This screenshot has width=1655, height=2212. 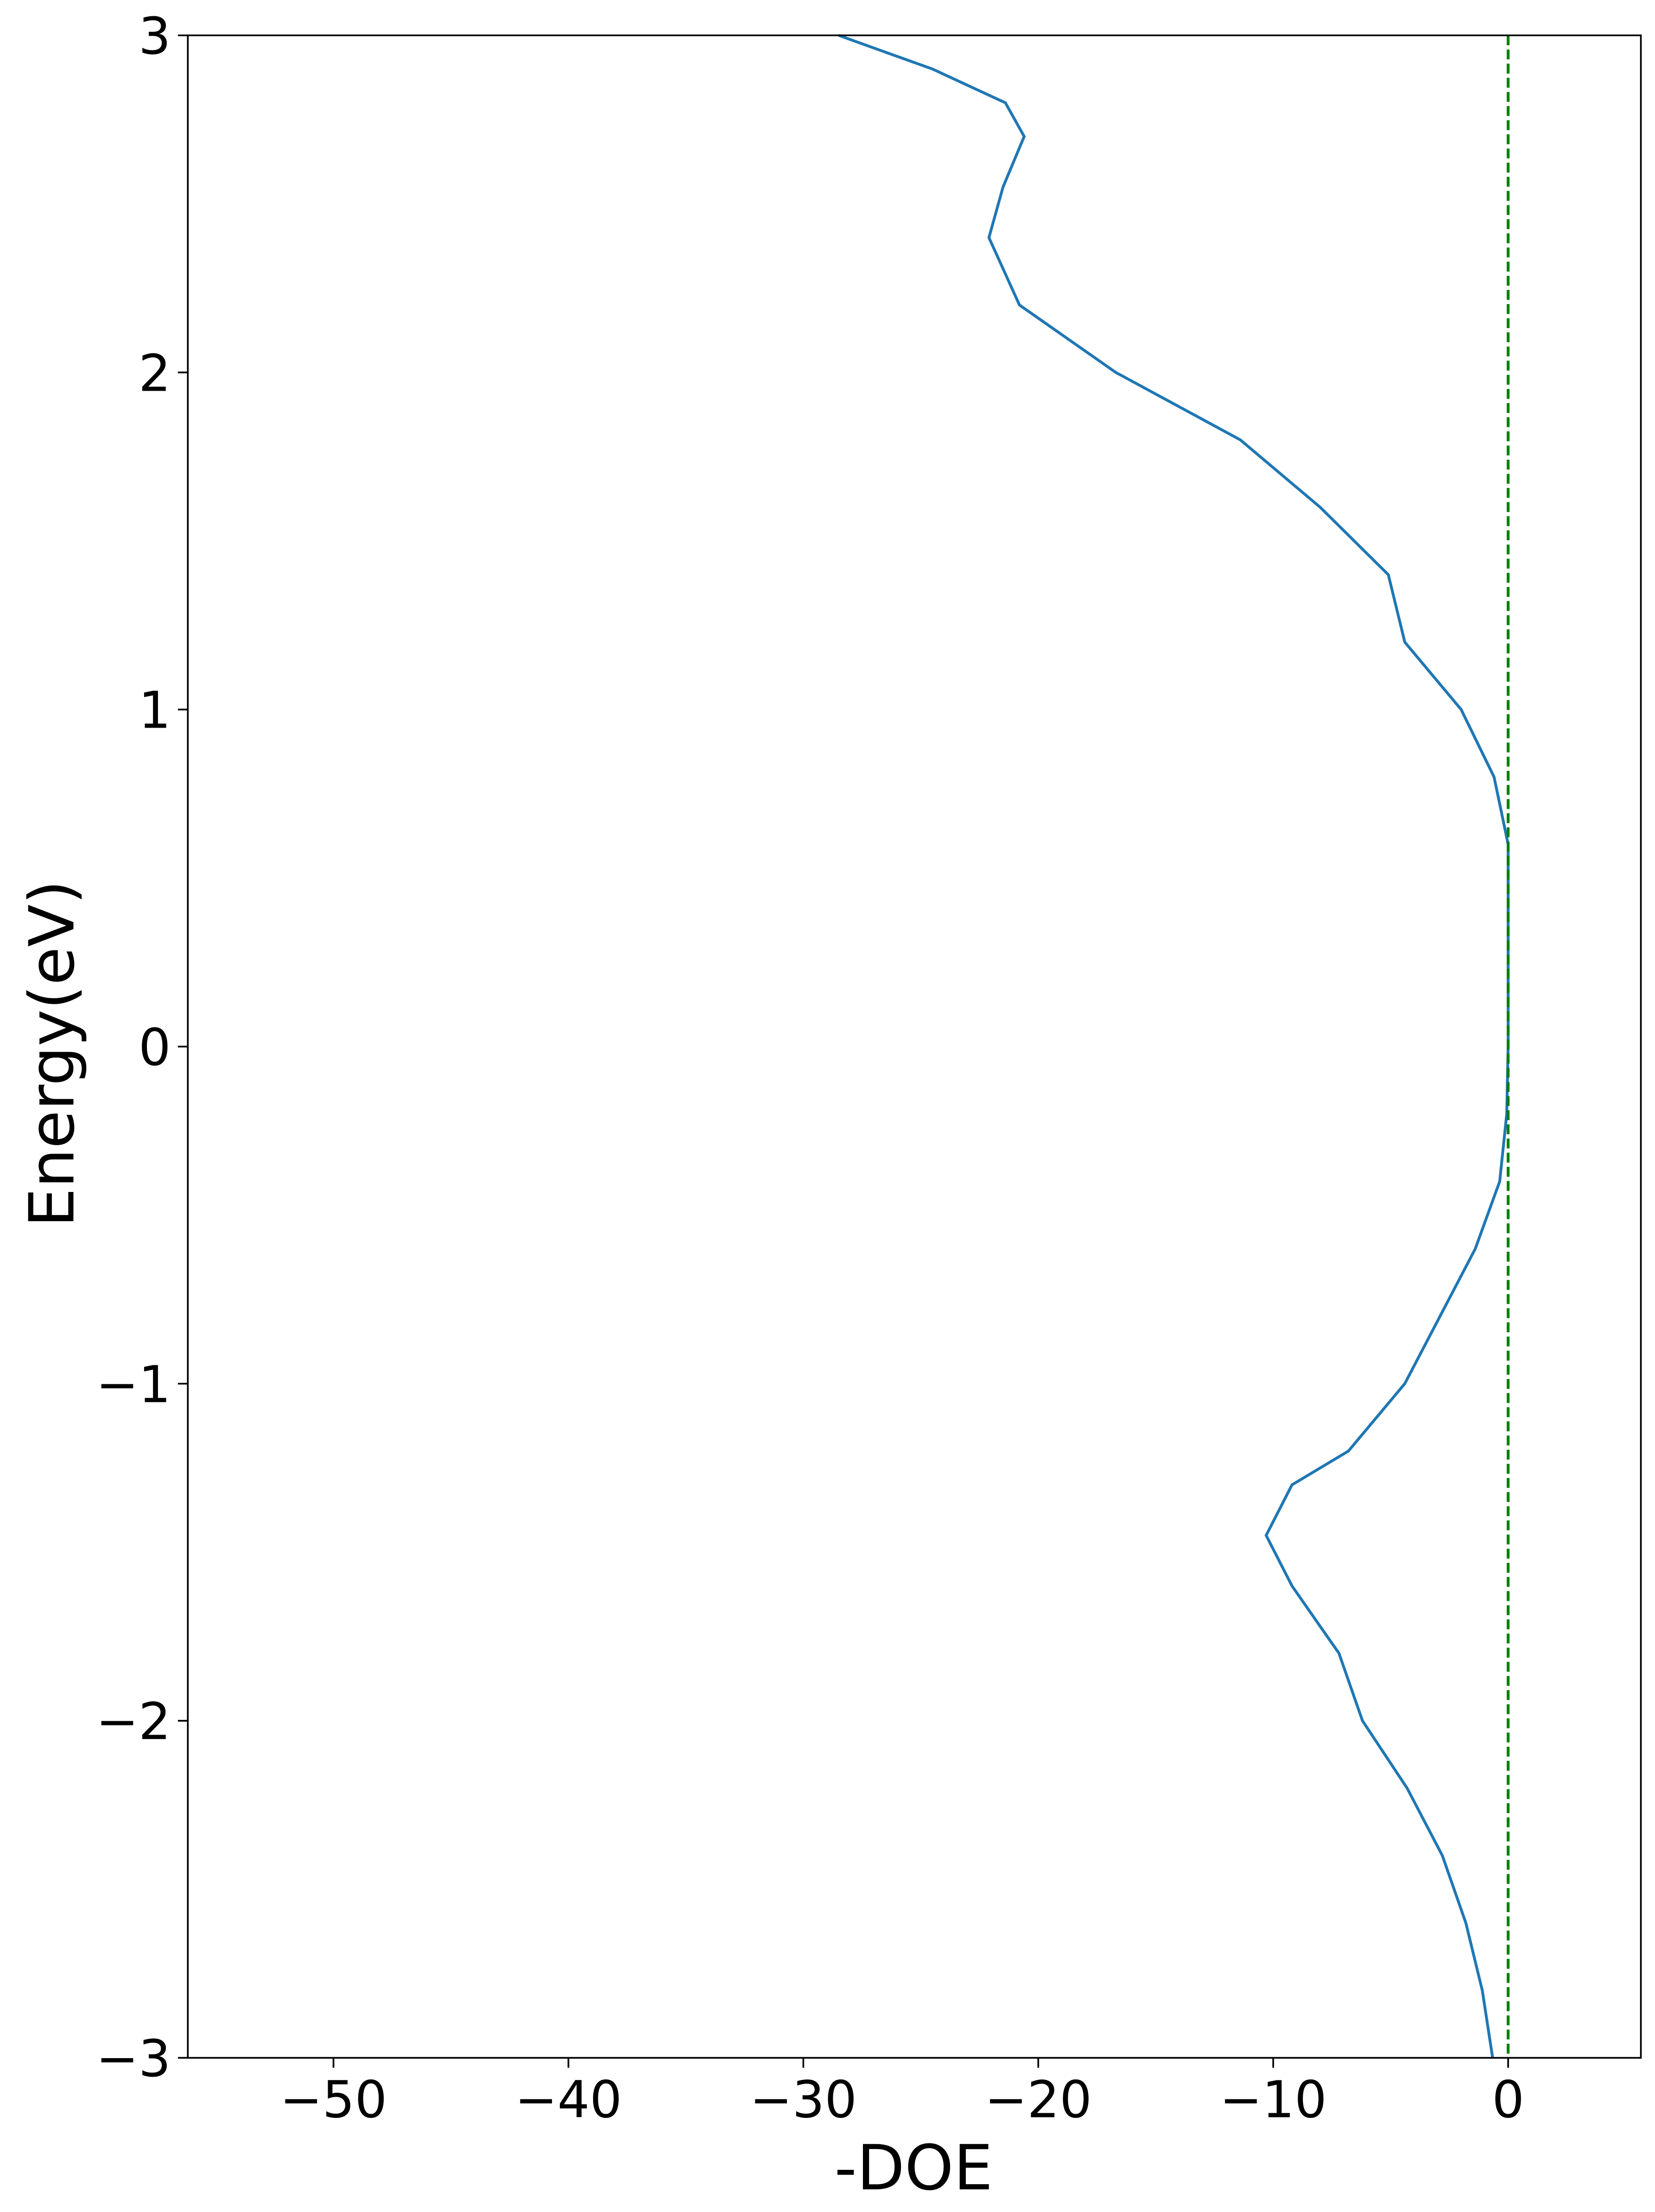 I want to click on y-tick-label: 1, so click(x=155, y=710).